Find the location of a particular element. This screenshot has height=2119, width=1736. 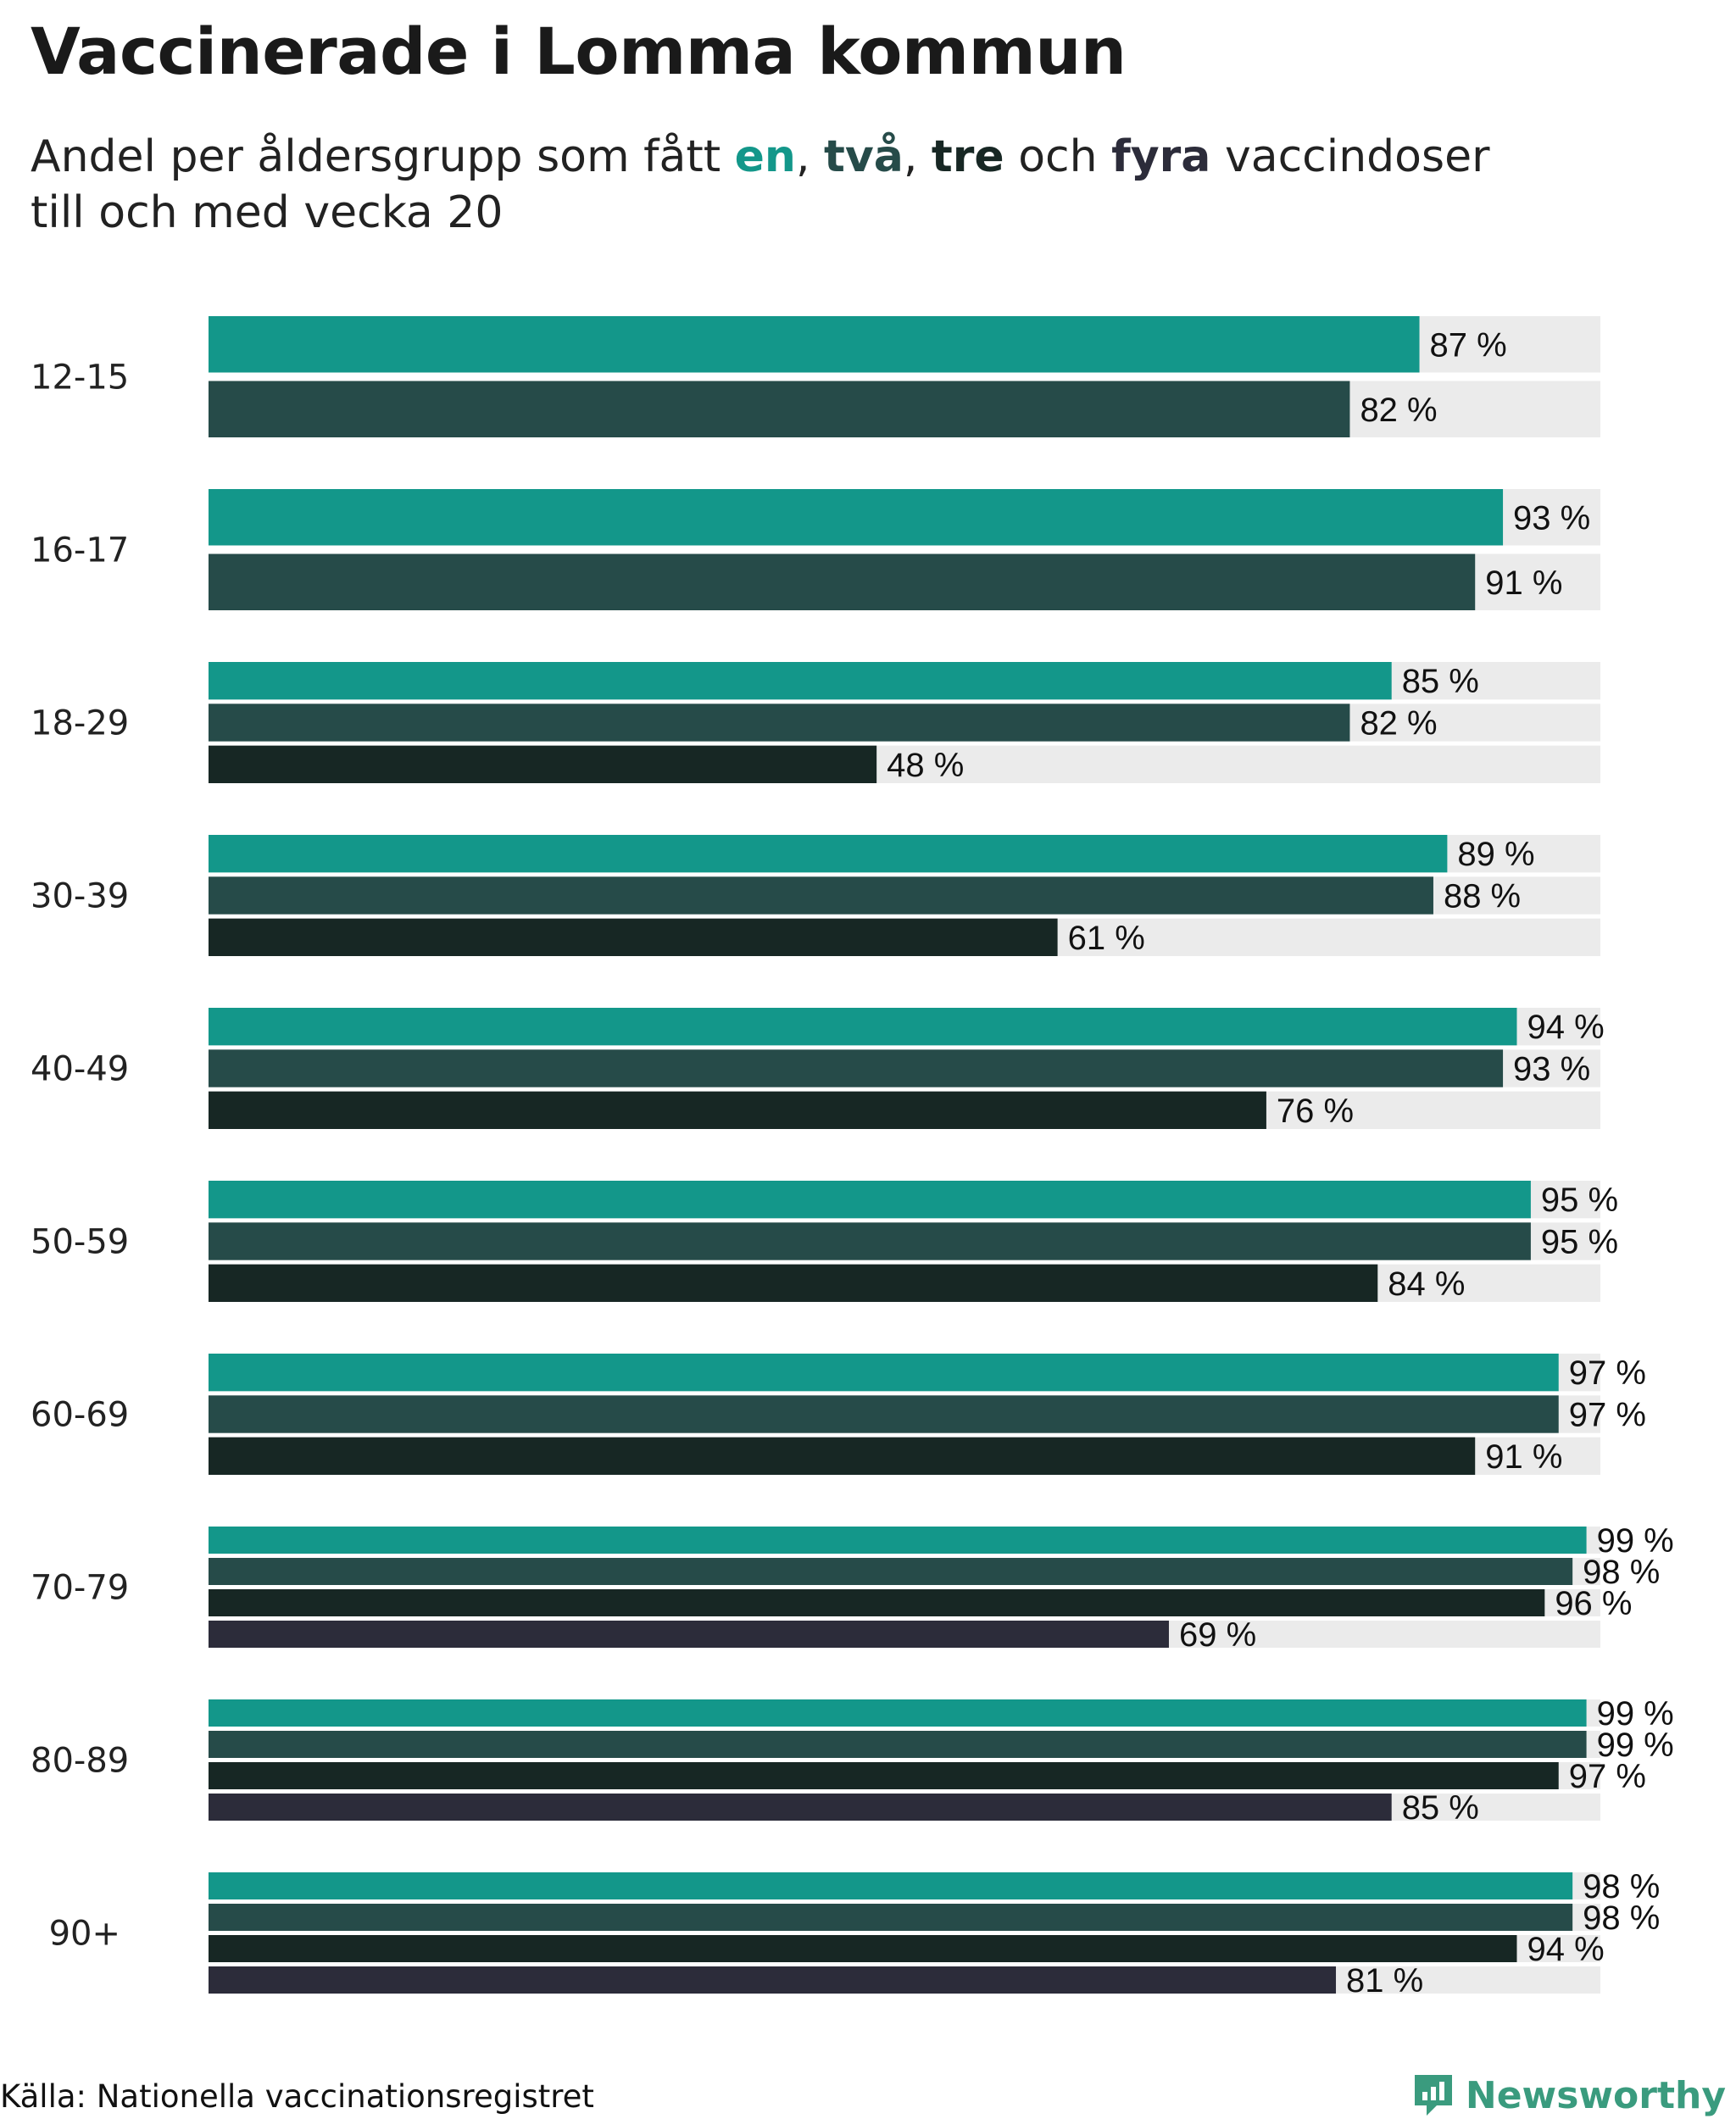

value-label-70-79-tre-dose: 96 % is located at coordinates (1593, 1604).